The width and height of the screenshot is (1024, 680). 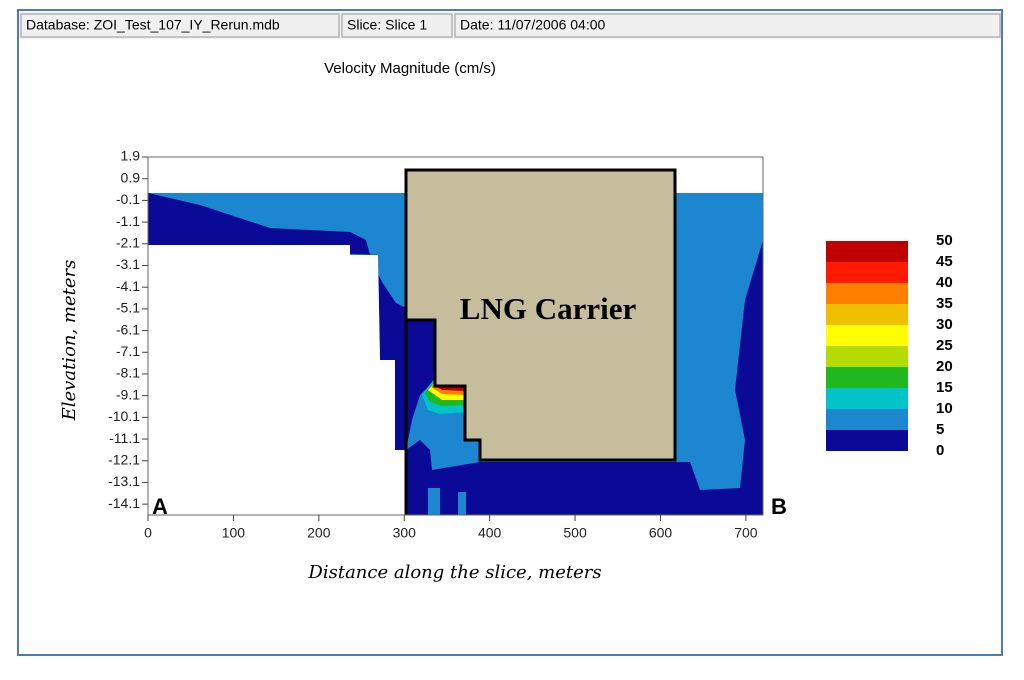 What do you see at coordinates (779, 506) in the screenshot?
I see `point-label: B` at bounding box center [779, 506].